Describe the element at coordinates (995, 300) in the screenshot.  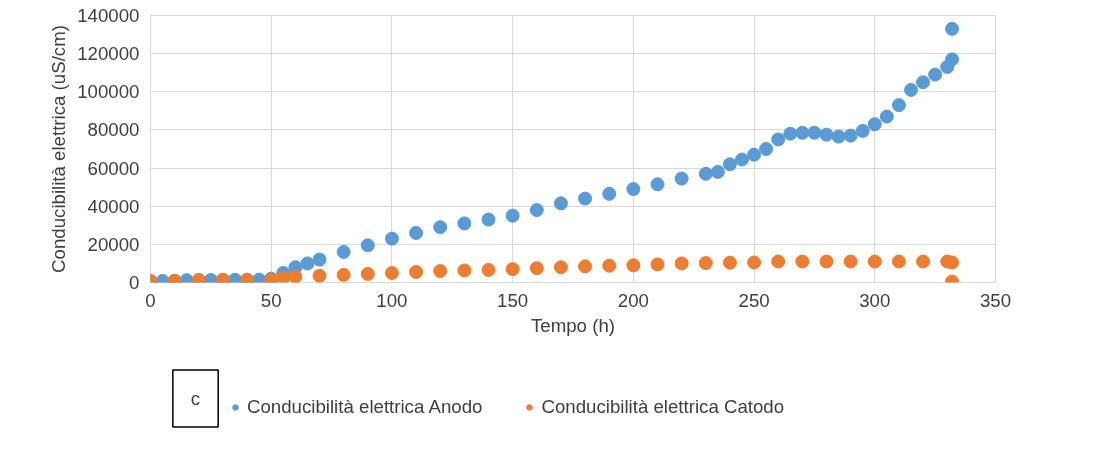
I see `x-tick-label: 350` at that location.